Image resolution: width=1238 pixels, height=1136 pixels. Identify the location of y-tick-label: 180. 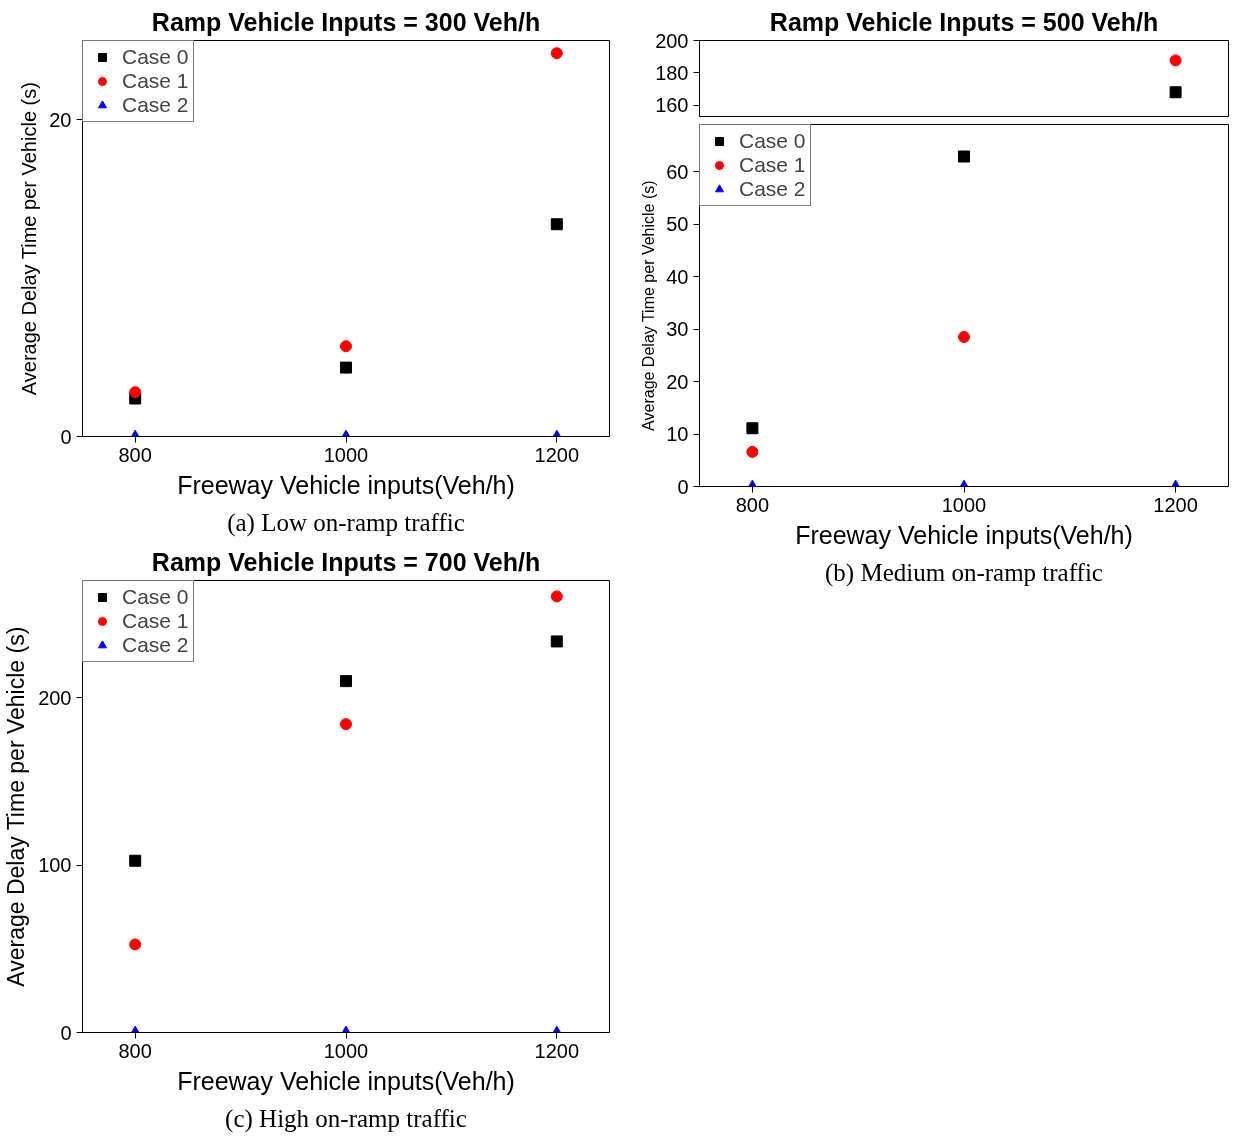
(672, 72).